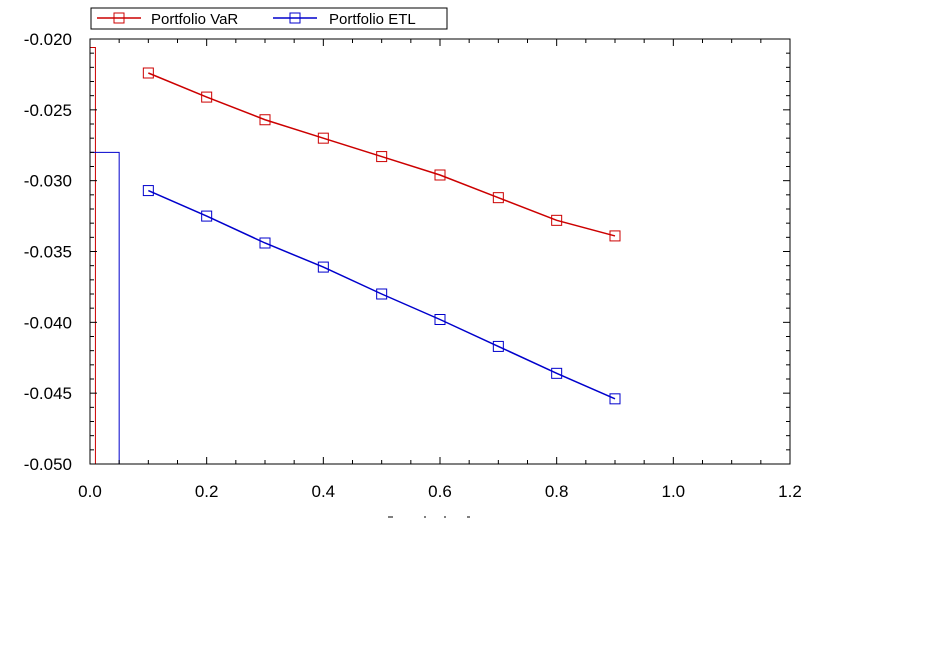  Describe the element at coordinates (48, 181) in the screenshot. I see `y-tick-label: -0.030` at that location.